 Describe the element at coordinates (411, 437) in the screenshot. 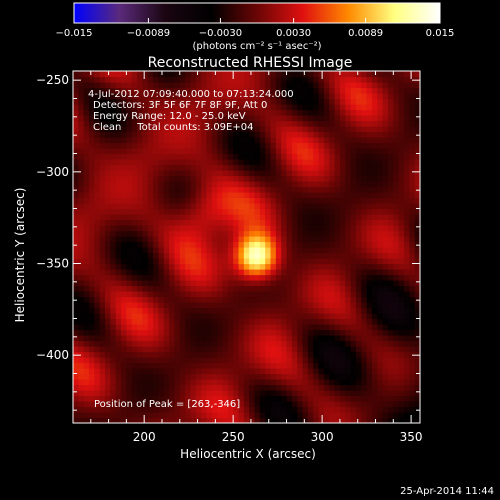

I see `x-tick-label: 350` at that location.